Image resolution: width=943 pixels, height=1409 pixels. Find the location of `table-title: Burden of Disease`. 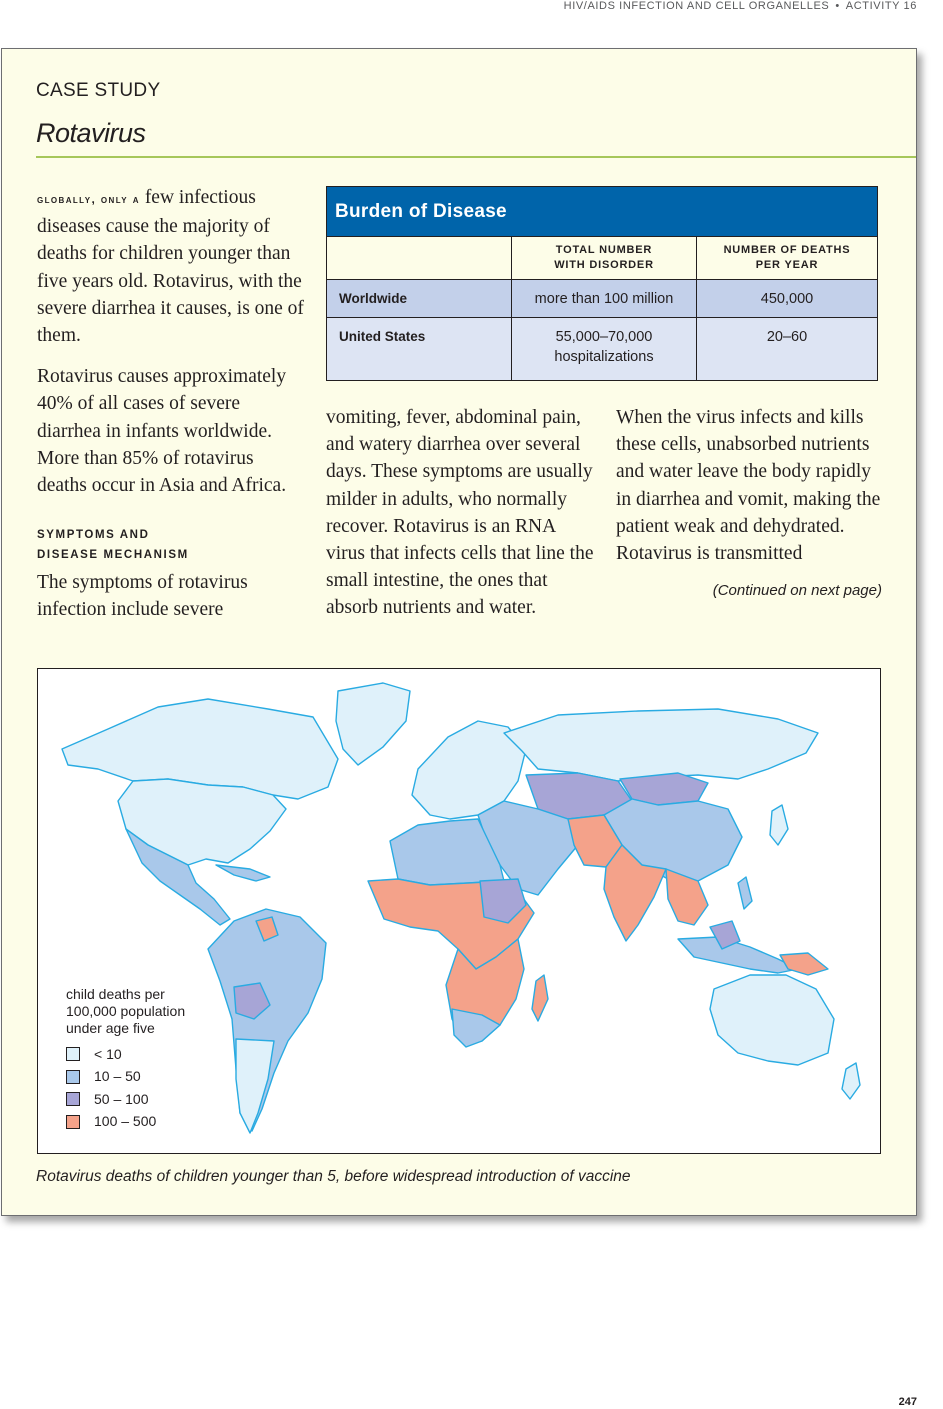

table-title: Burden of Disease is located at coordinates (421, 211).